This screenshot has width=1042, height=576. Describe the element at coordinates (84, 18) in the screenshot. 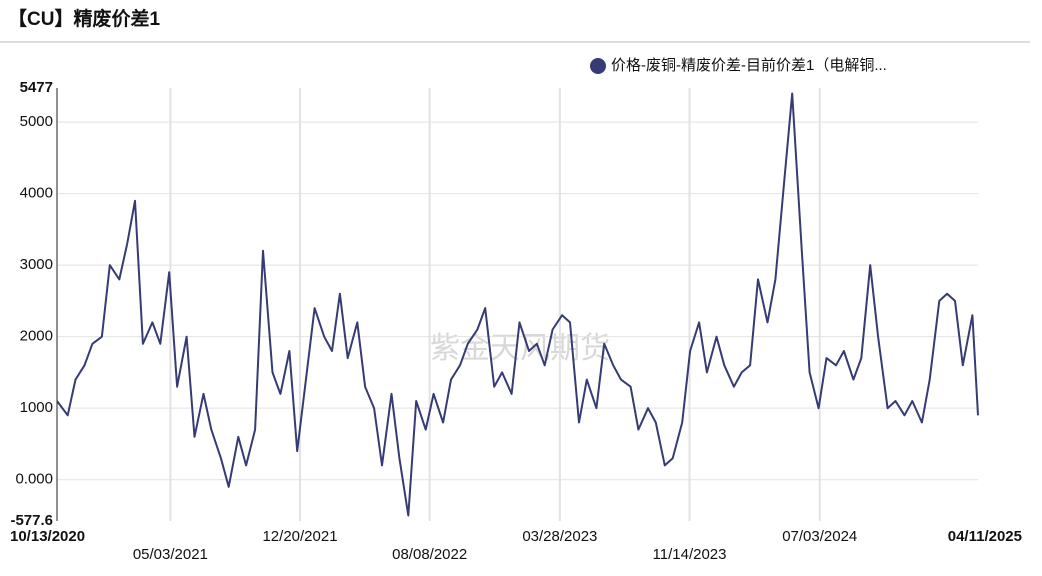

I see `chart-title: 【CU】精废价差1` at that location.